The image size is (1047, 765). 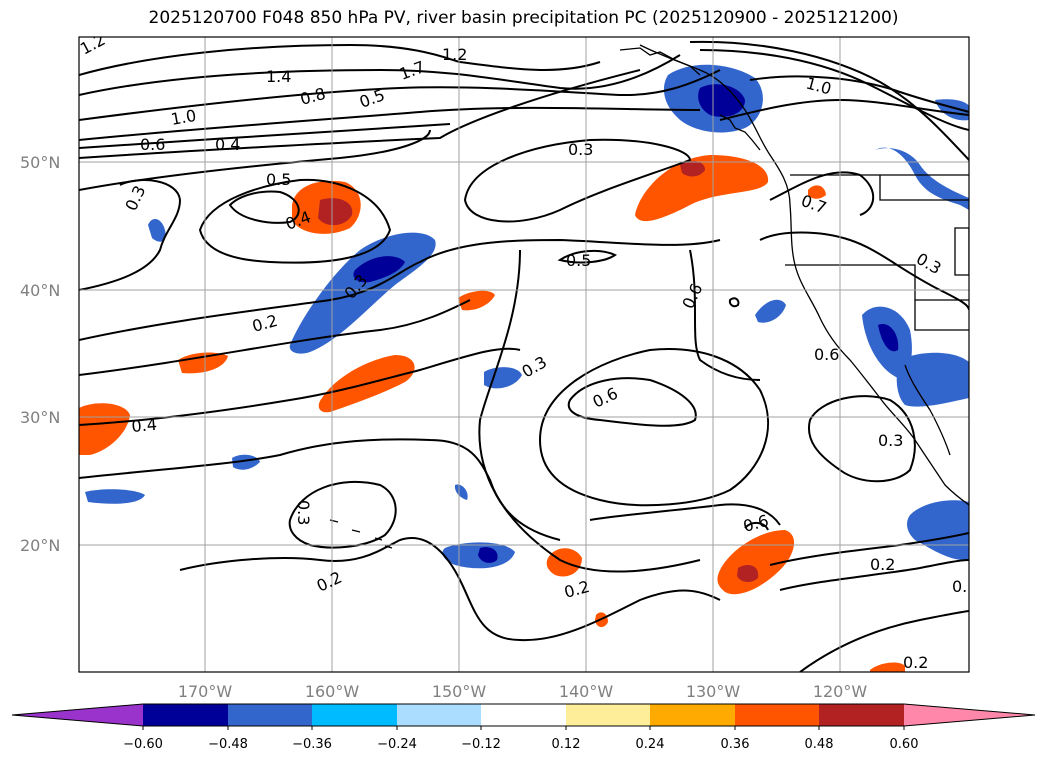 What do you see at coordinates (397, 744) in the screenshot?
I see `colorbar-tick-label: −0.24` at bounding box center [397, 744].